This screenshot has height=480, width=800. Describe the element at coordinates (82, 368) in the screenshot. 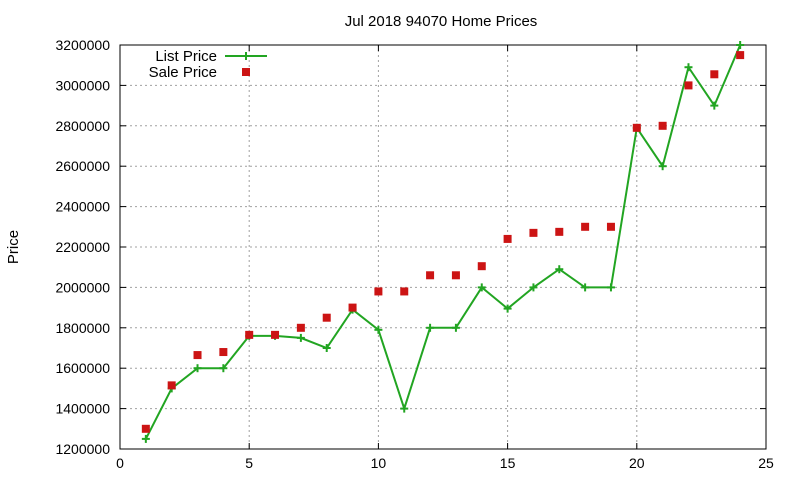

I see `y-tick-label: 1600000` at that location.